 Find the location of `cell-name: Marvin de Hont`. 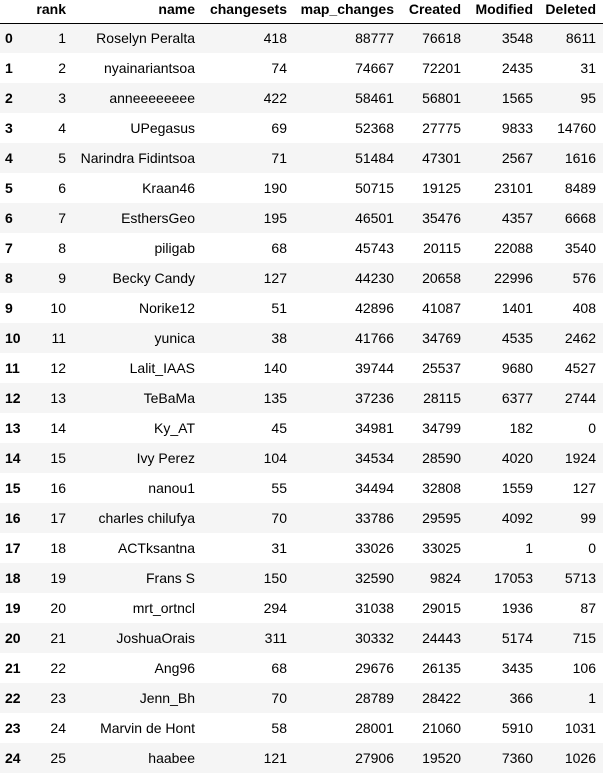

cell-name: Marvin de Hont is located at coordinates (147, 728).